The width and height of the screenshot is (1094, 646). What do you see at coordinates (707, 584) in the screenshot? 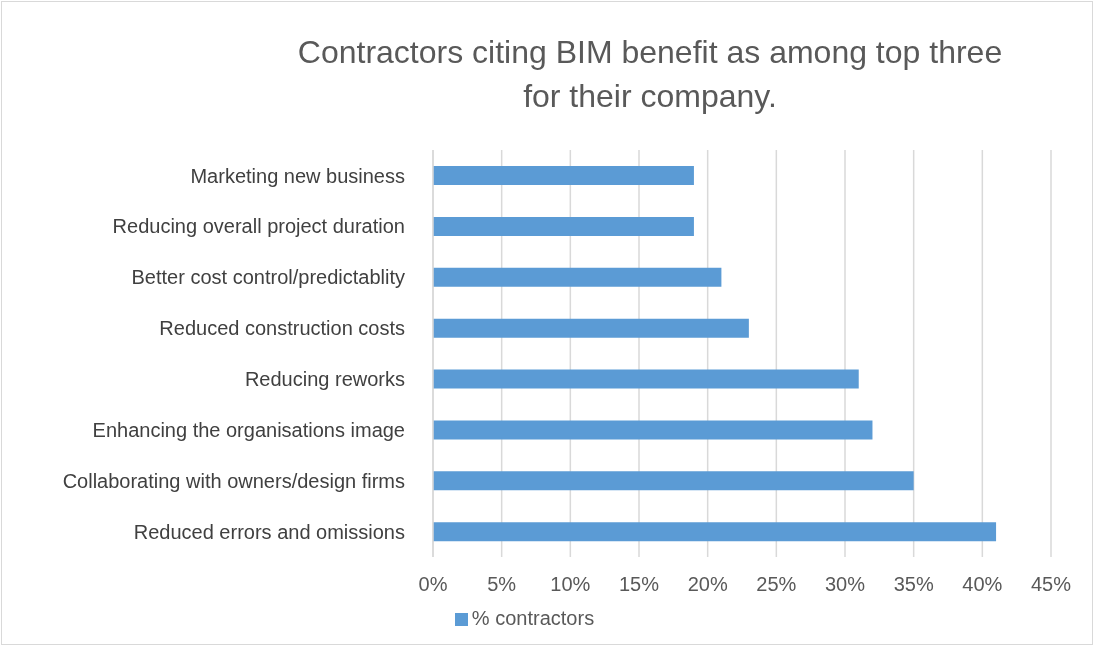
I see `x-tick-label: 20%` at bounding box center [707, 584].